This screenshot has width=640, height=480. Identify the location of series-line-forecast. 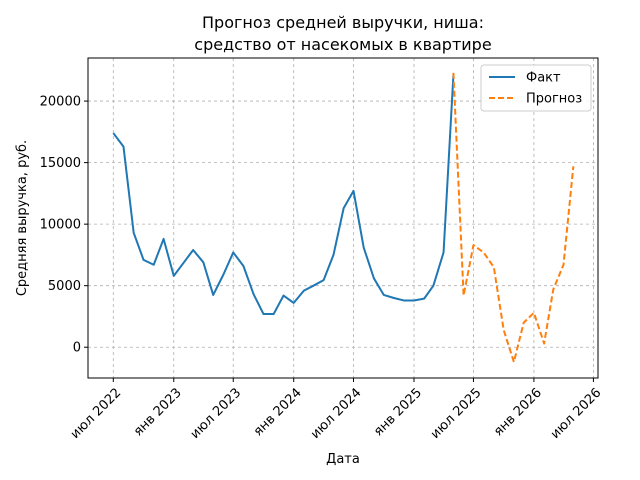
(513, 217).